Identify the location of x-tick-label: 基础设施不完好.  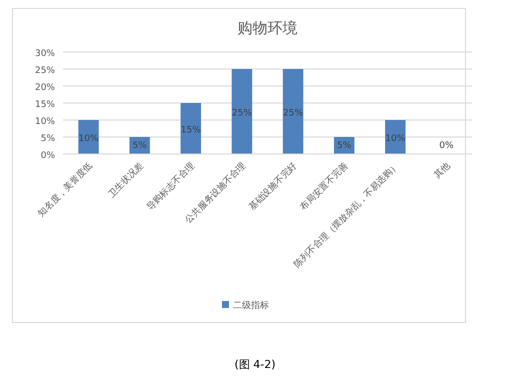
(273, 186).